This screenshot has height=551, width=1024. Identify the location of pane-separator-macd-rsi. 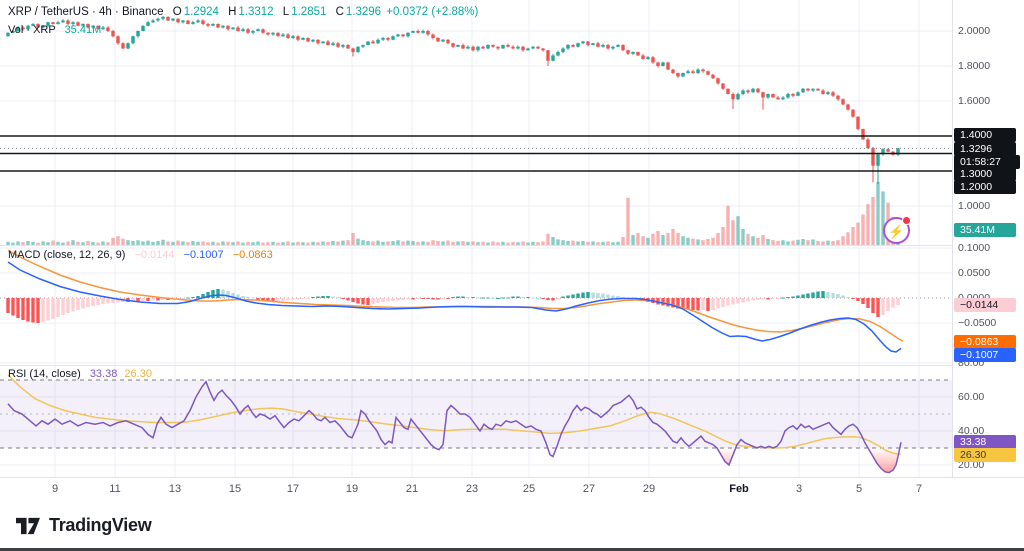
(476, 365).